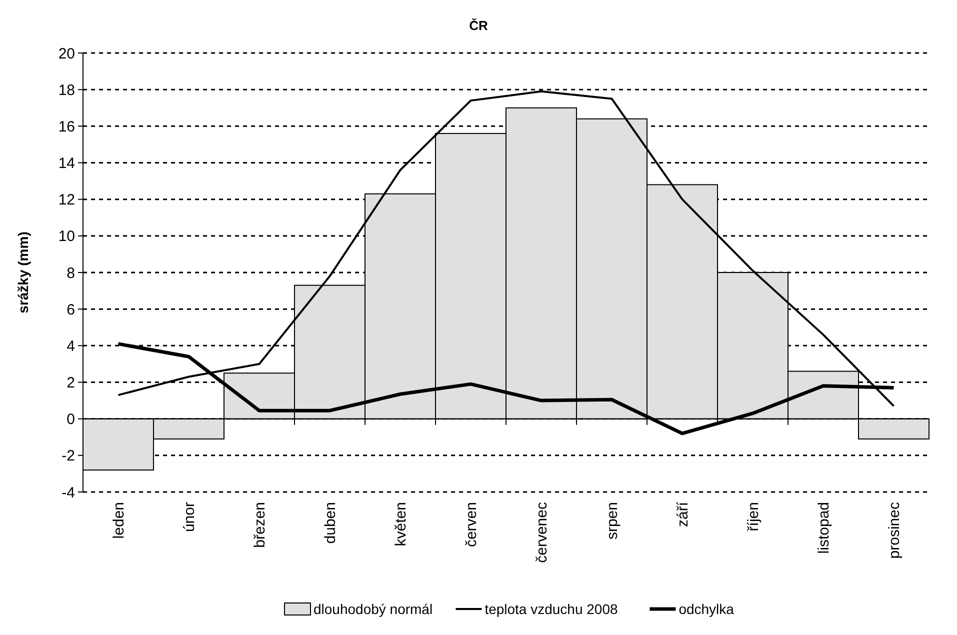 The image size is (957, 635). What do you see at coordinates (66, 163) in the screenshot?
I see `y-tick-label: 14` at bounding box center [66, 163].